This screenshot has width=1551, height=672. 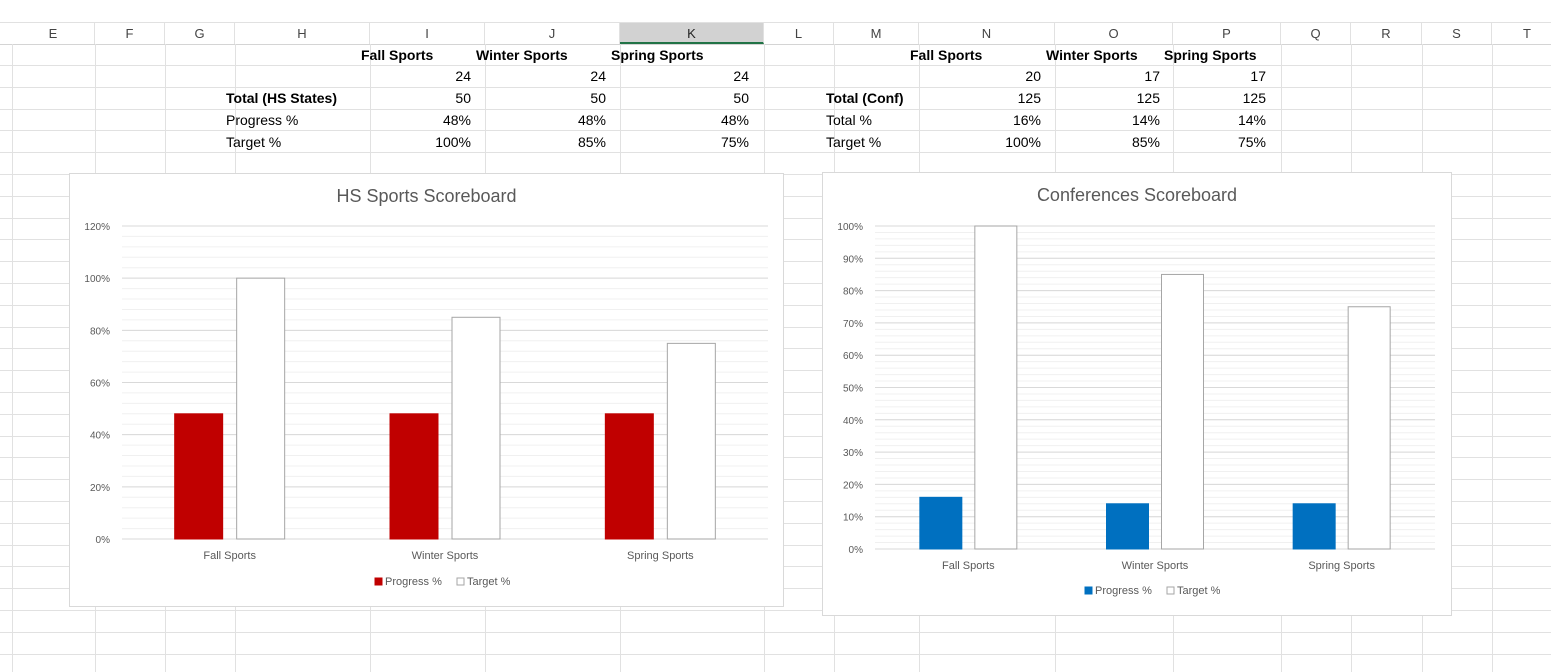 I want to click on column-header-p: P, so click(x=1227, y=33).